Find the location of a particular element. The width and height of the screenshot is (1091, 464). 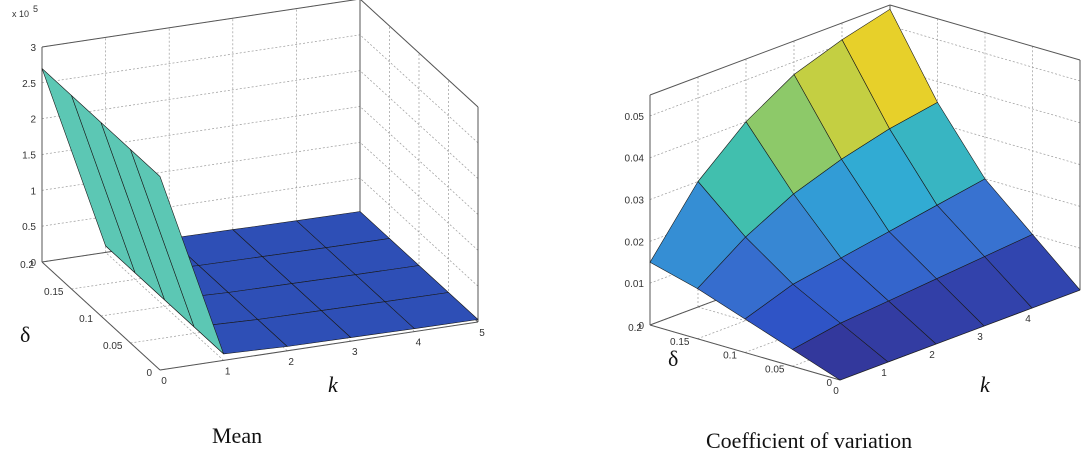

cv-caption: Coefficient of variation is located at coordinates (809, 440).